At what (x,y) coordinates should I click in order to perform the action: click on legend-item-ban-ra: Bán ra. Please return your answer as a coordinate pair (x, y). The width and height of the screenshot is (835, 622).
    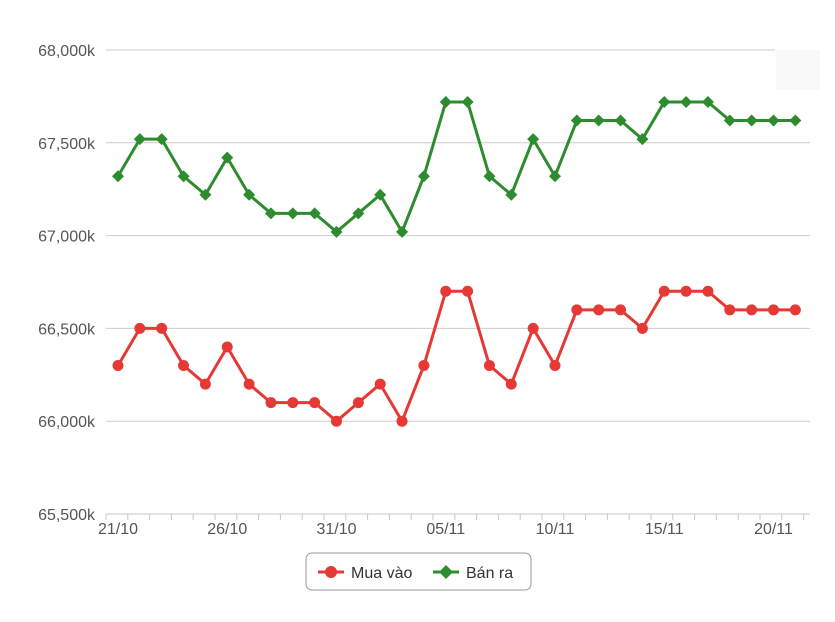
    Looking at the image, I should click on (473, 573).